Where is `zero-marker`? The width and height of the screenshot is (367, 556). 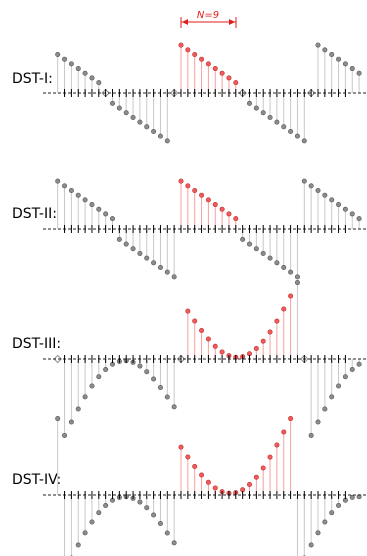
zero-marker is located at coordinates (57, 359).